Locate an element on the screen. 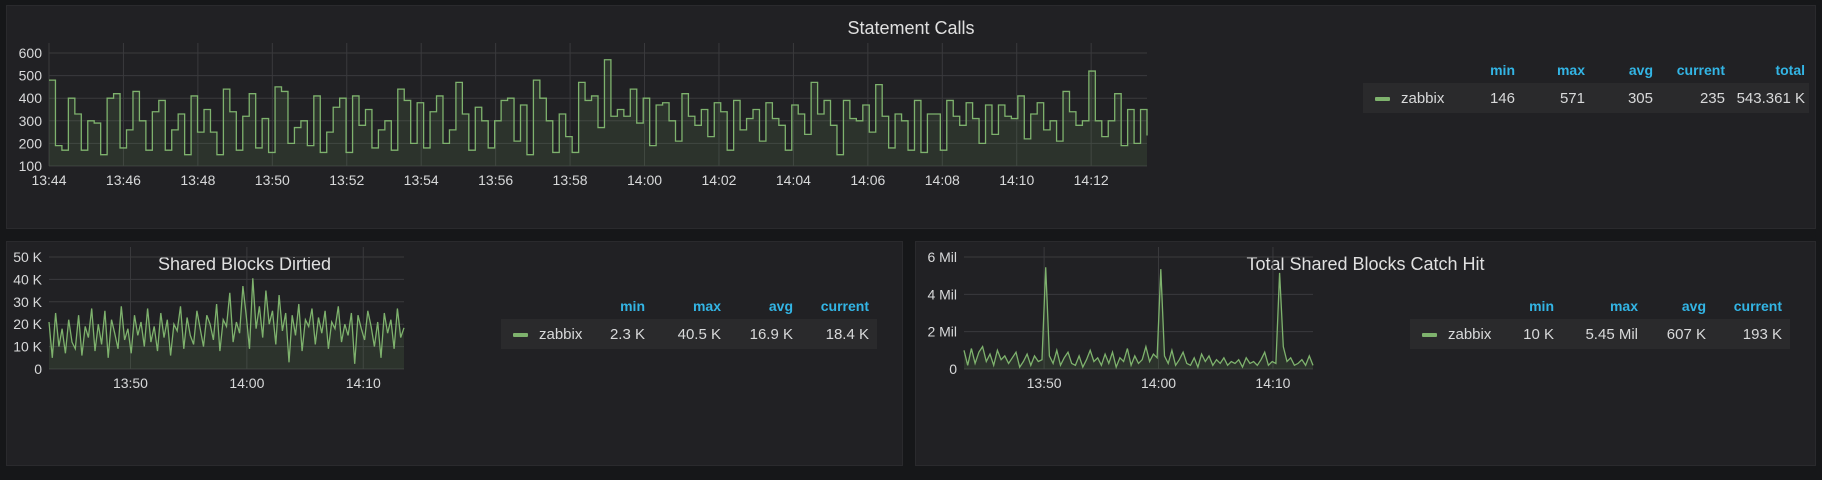 Image resolution: width=1822 pixels, height=480 pixels. legend-value-current: 193 K is located at coordinates (1762, 334).